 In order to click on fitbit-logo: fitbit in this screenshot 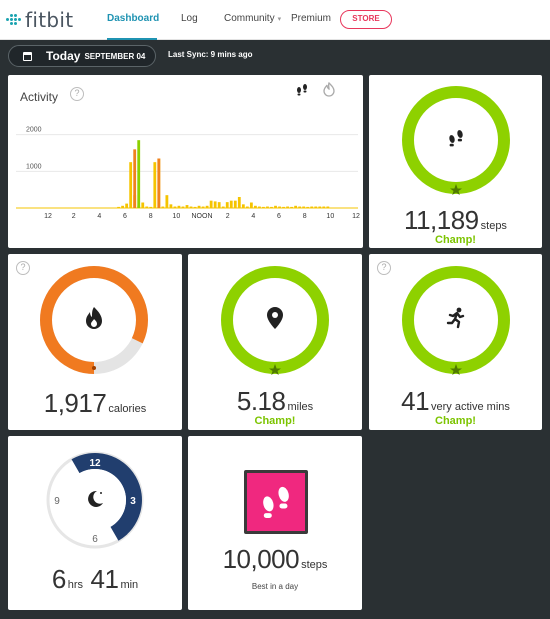, I will do `click(40, 20)`.